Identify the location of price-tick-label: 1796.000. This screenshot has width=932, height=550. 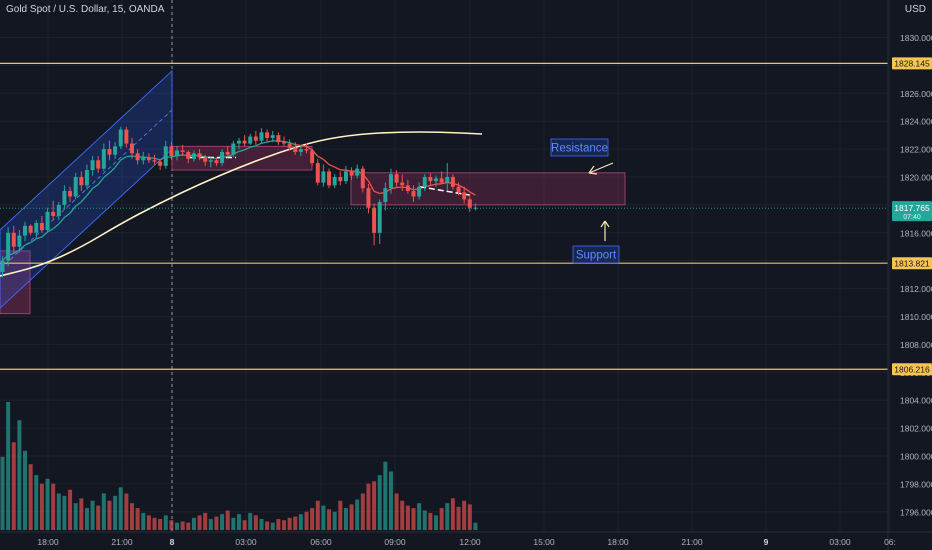
(916, 512).